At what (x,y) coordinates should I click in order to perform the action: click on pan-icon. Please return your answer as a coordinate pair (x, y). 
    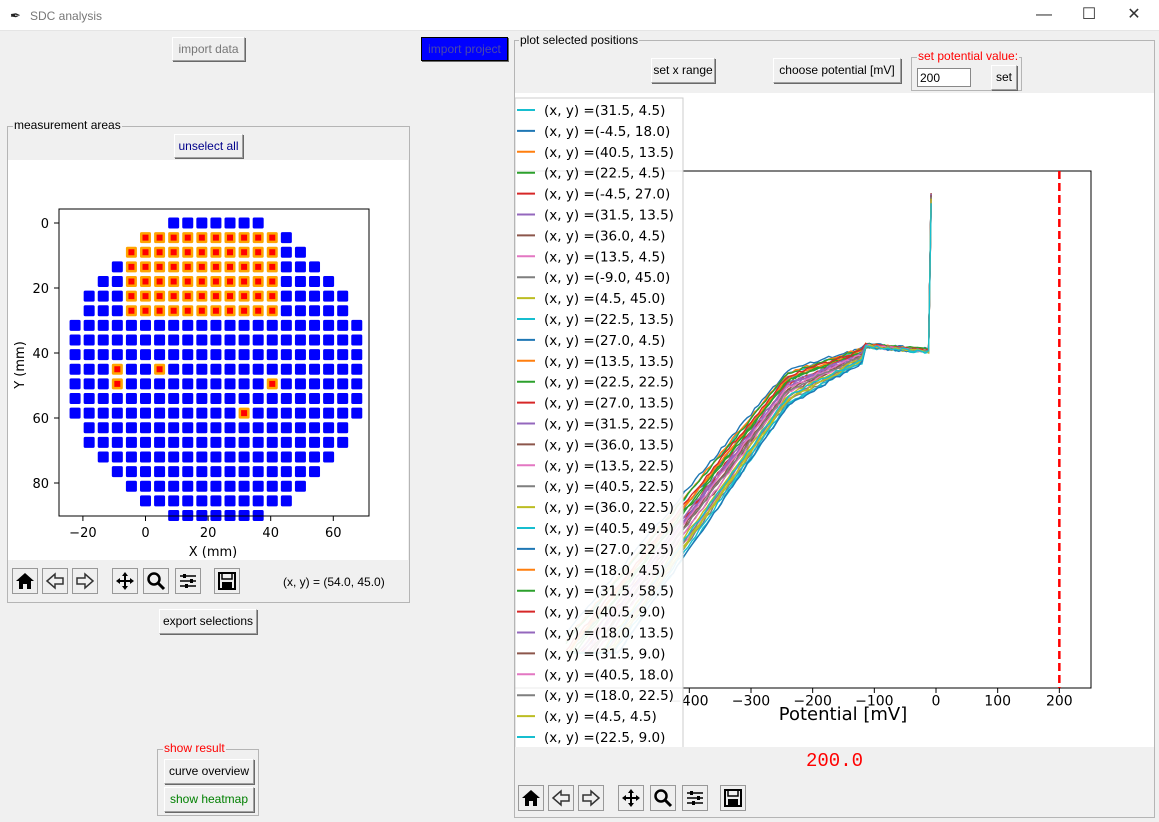
    Looking at the image, I should click on (125, 581).